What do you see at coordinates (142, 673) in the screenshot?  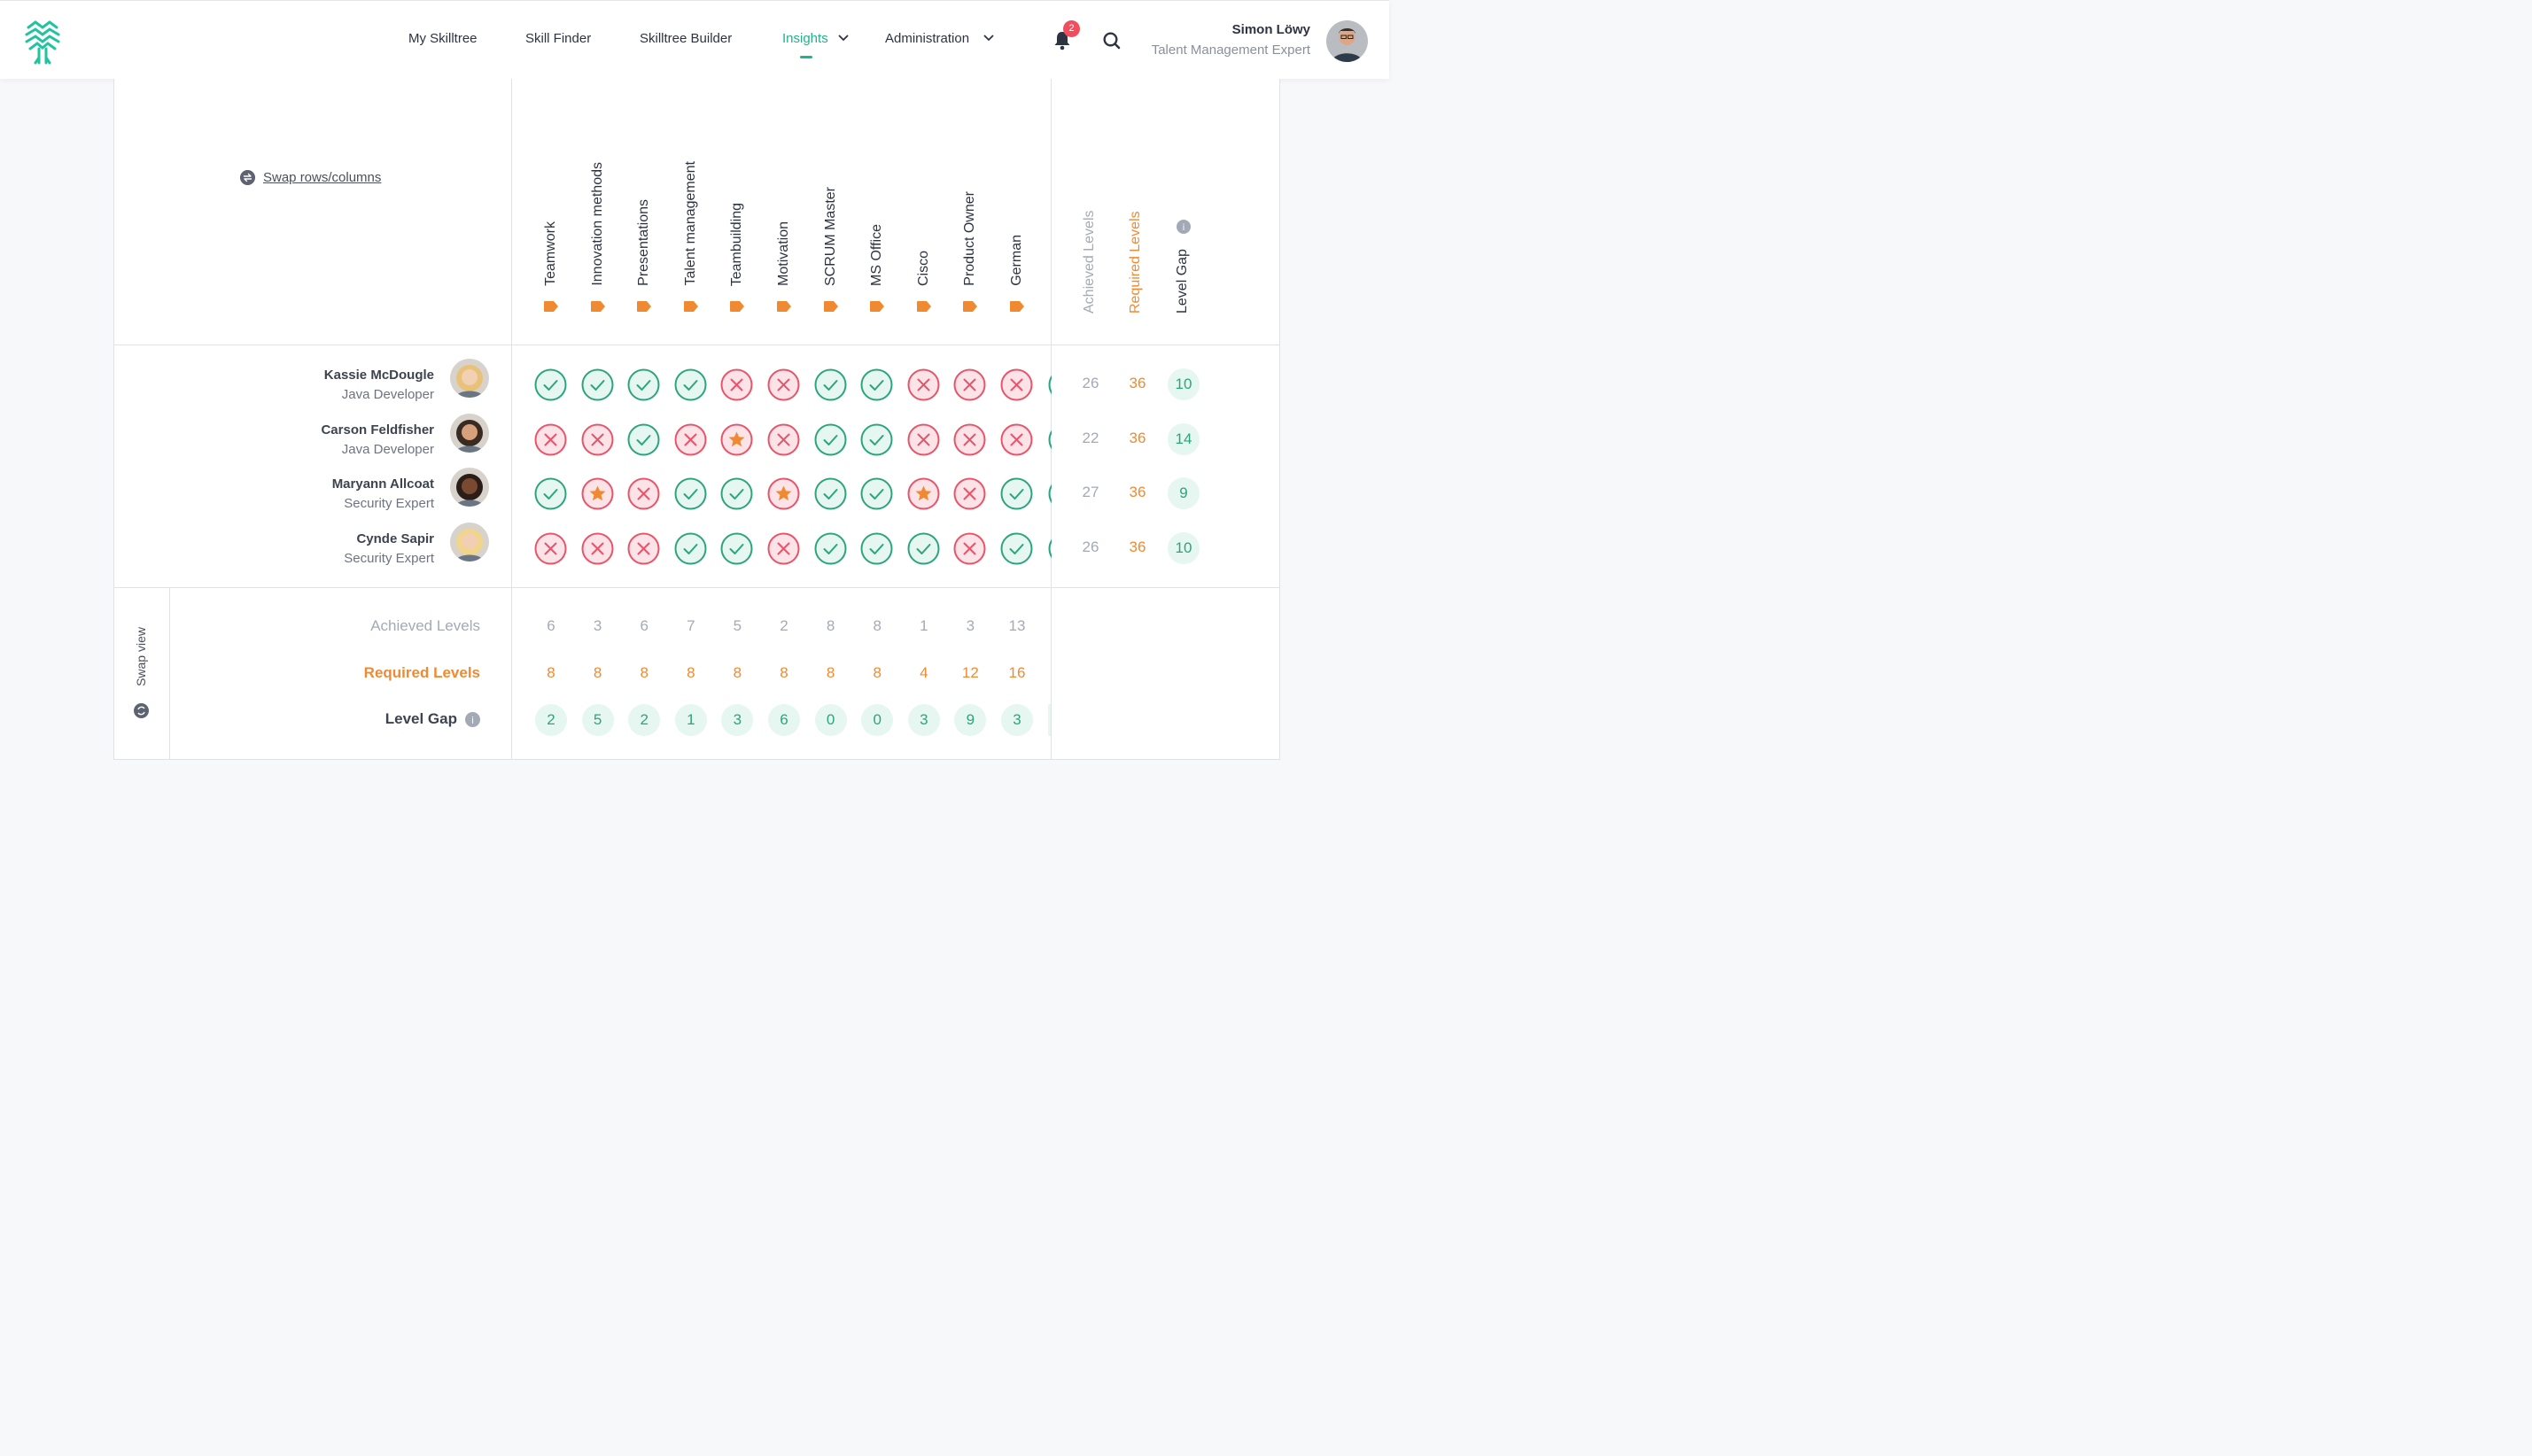 I see `swap-view-toggle: Swap view` at bounding box center [142, 673].